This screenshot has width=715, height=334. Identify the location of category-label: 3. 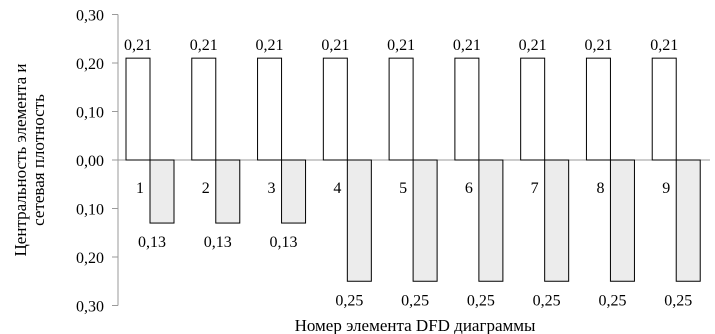
(272, 188).